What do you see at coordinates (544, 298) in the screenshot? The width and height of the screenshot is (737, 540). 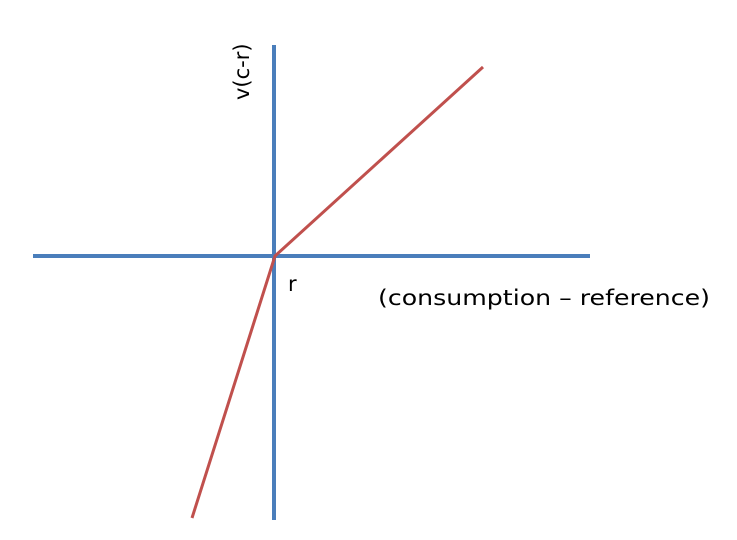 I see `x-axis-label: (consumption – reference)` at bounding box center [544, 298].